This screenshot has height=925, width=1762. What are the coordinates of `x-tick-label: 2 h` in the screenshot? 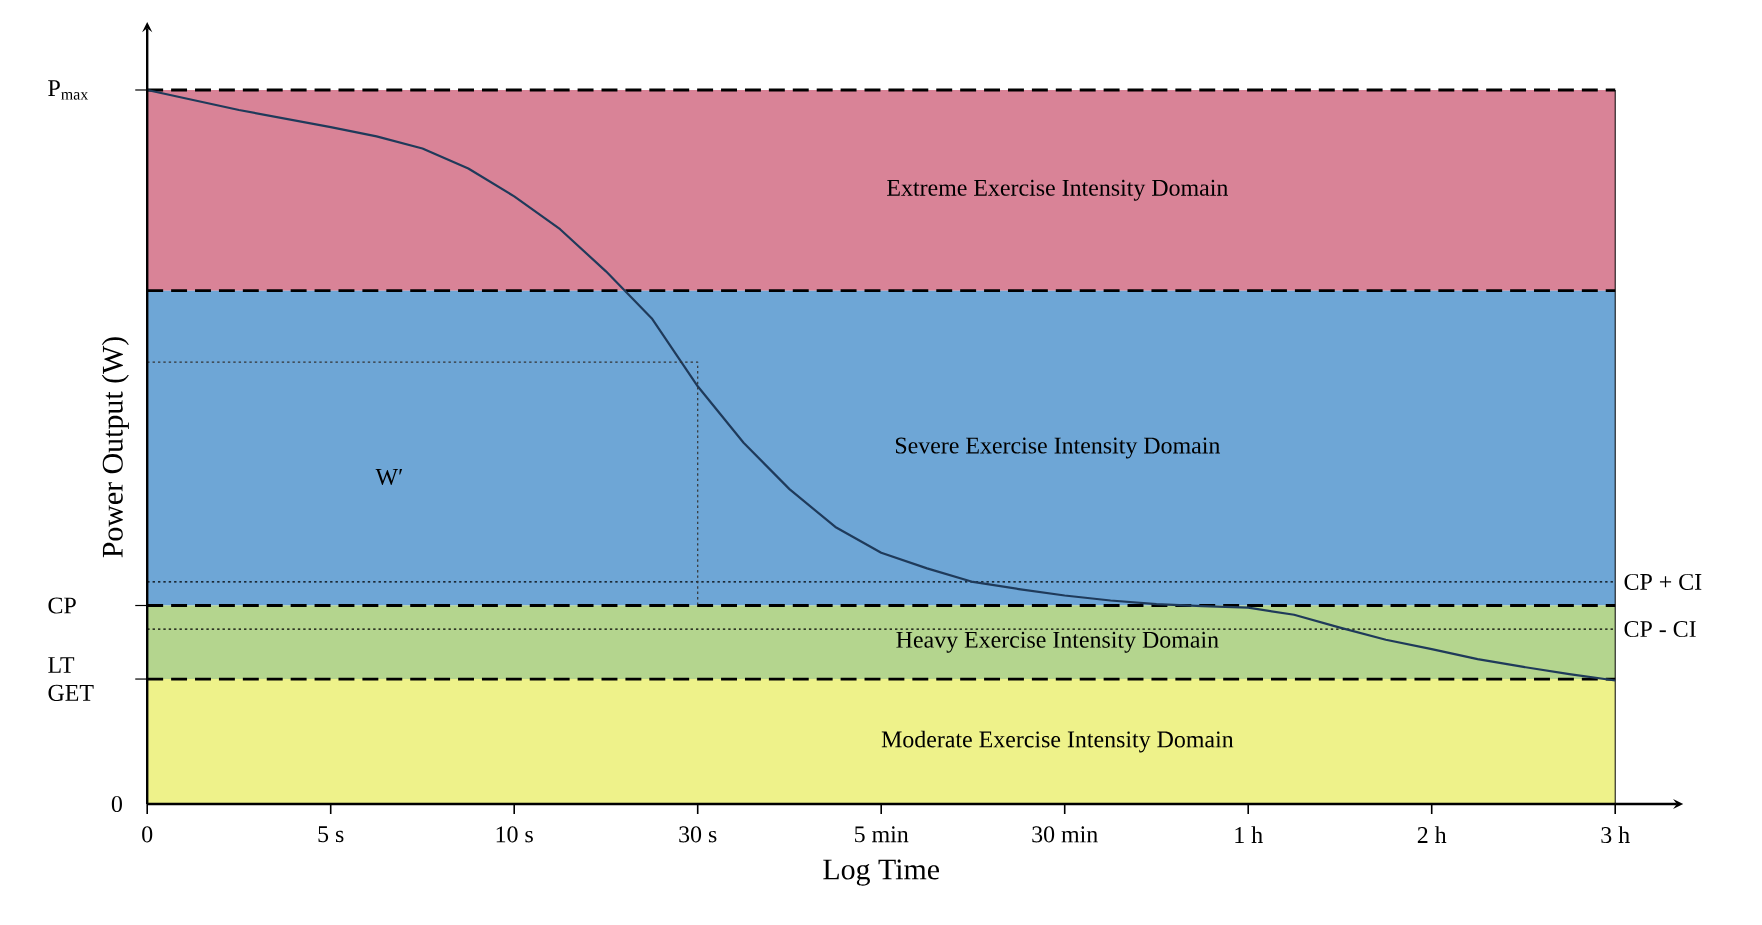 It's located at (1432, 834).